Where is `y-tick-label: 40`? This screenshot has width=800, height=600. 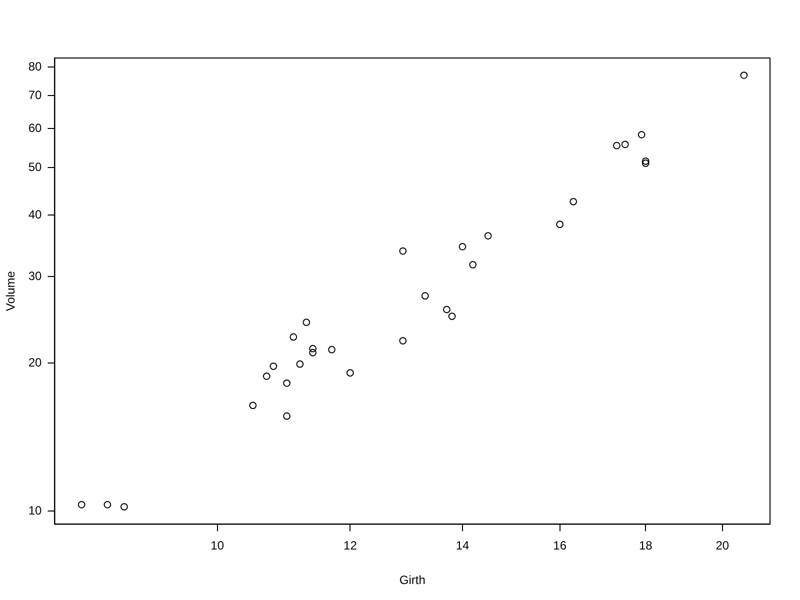
y-tick-label: 40 is located at coordinates (35, 214).